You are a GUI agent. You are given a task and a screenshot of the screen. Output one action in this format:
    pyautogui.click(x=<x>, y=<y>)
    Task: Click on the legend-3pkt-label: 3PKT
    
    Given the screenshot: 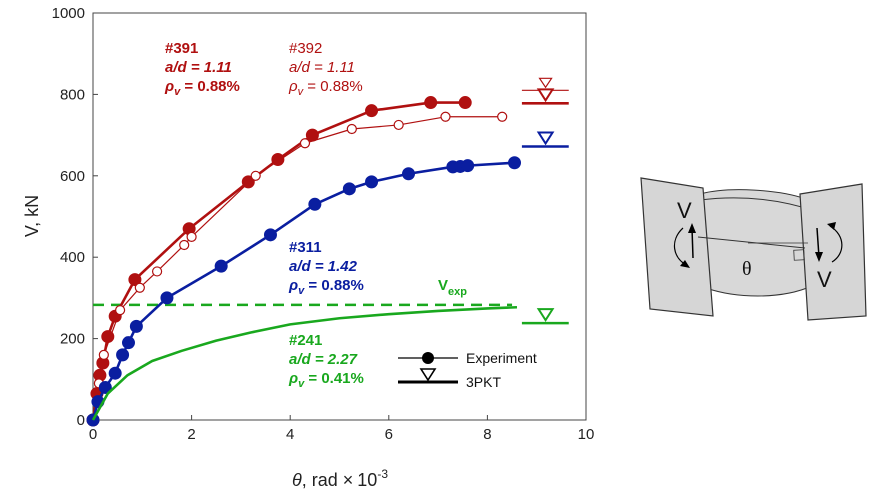 What is the action you would take?
    pyautogui.click(x=483, y=382)
    